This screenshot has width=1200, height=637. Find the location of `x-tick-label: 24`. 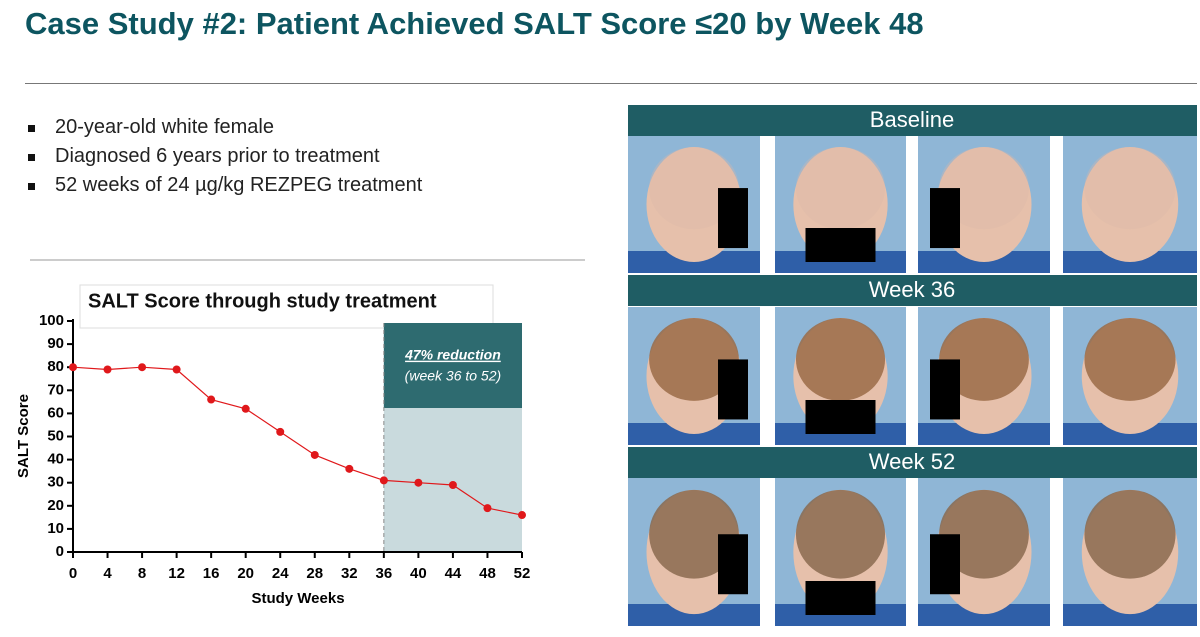

x-tick-label: 24 is located at coordinates (280, 573).